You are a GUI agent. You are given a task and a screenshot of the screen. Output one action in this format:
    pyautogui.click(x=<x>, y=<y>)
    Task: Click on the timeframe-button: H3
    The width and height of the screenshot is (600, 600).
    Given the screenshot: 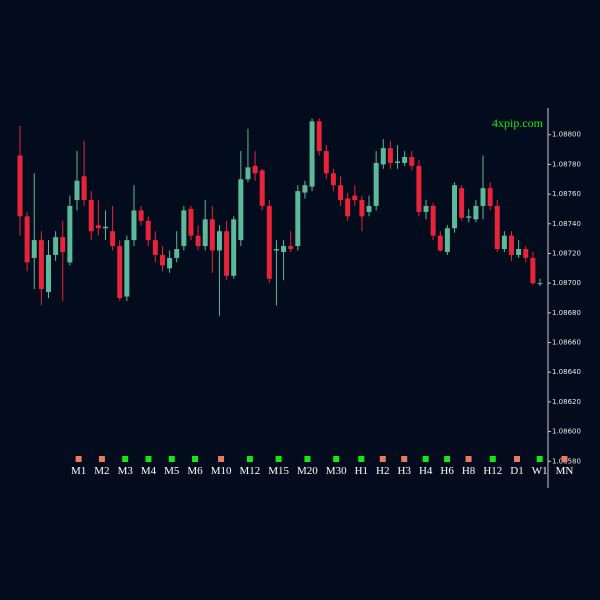 What is the action you would take?
    pyautogui.click(x=405, y=471)
    